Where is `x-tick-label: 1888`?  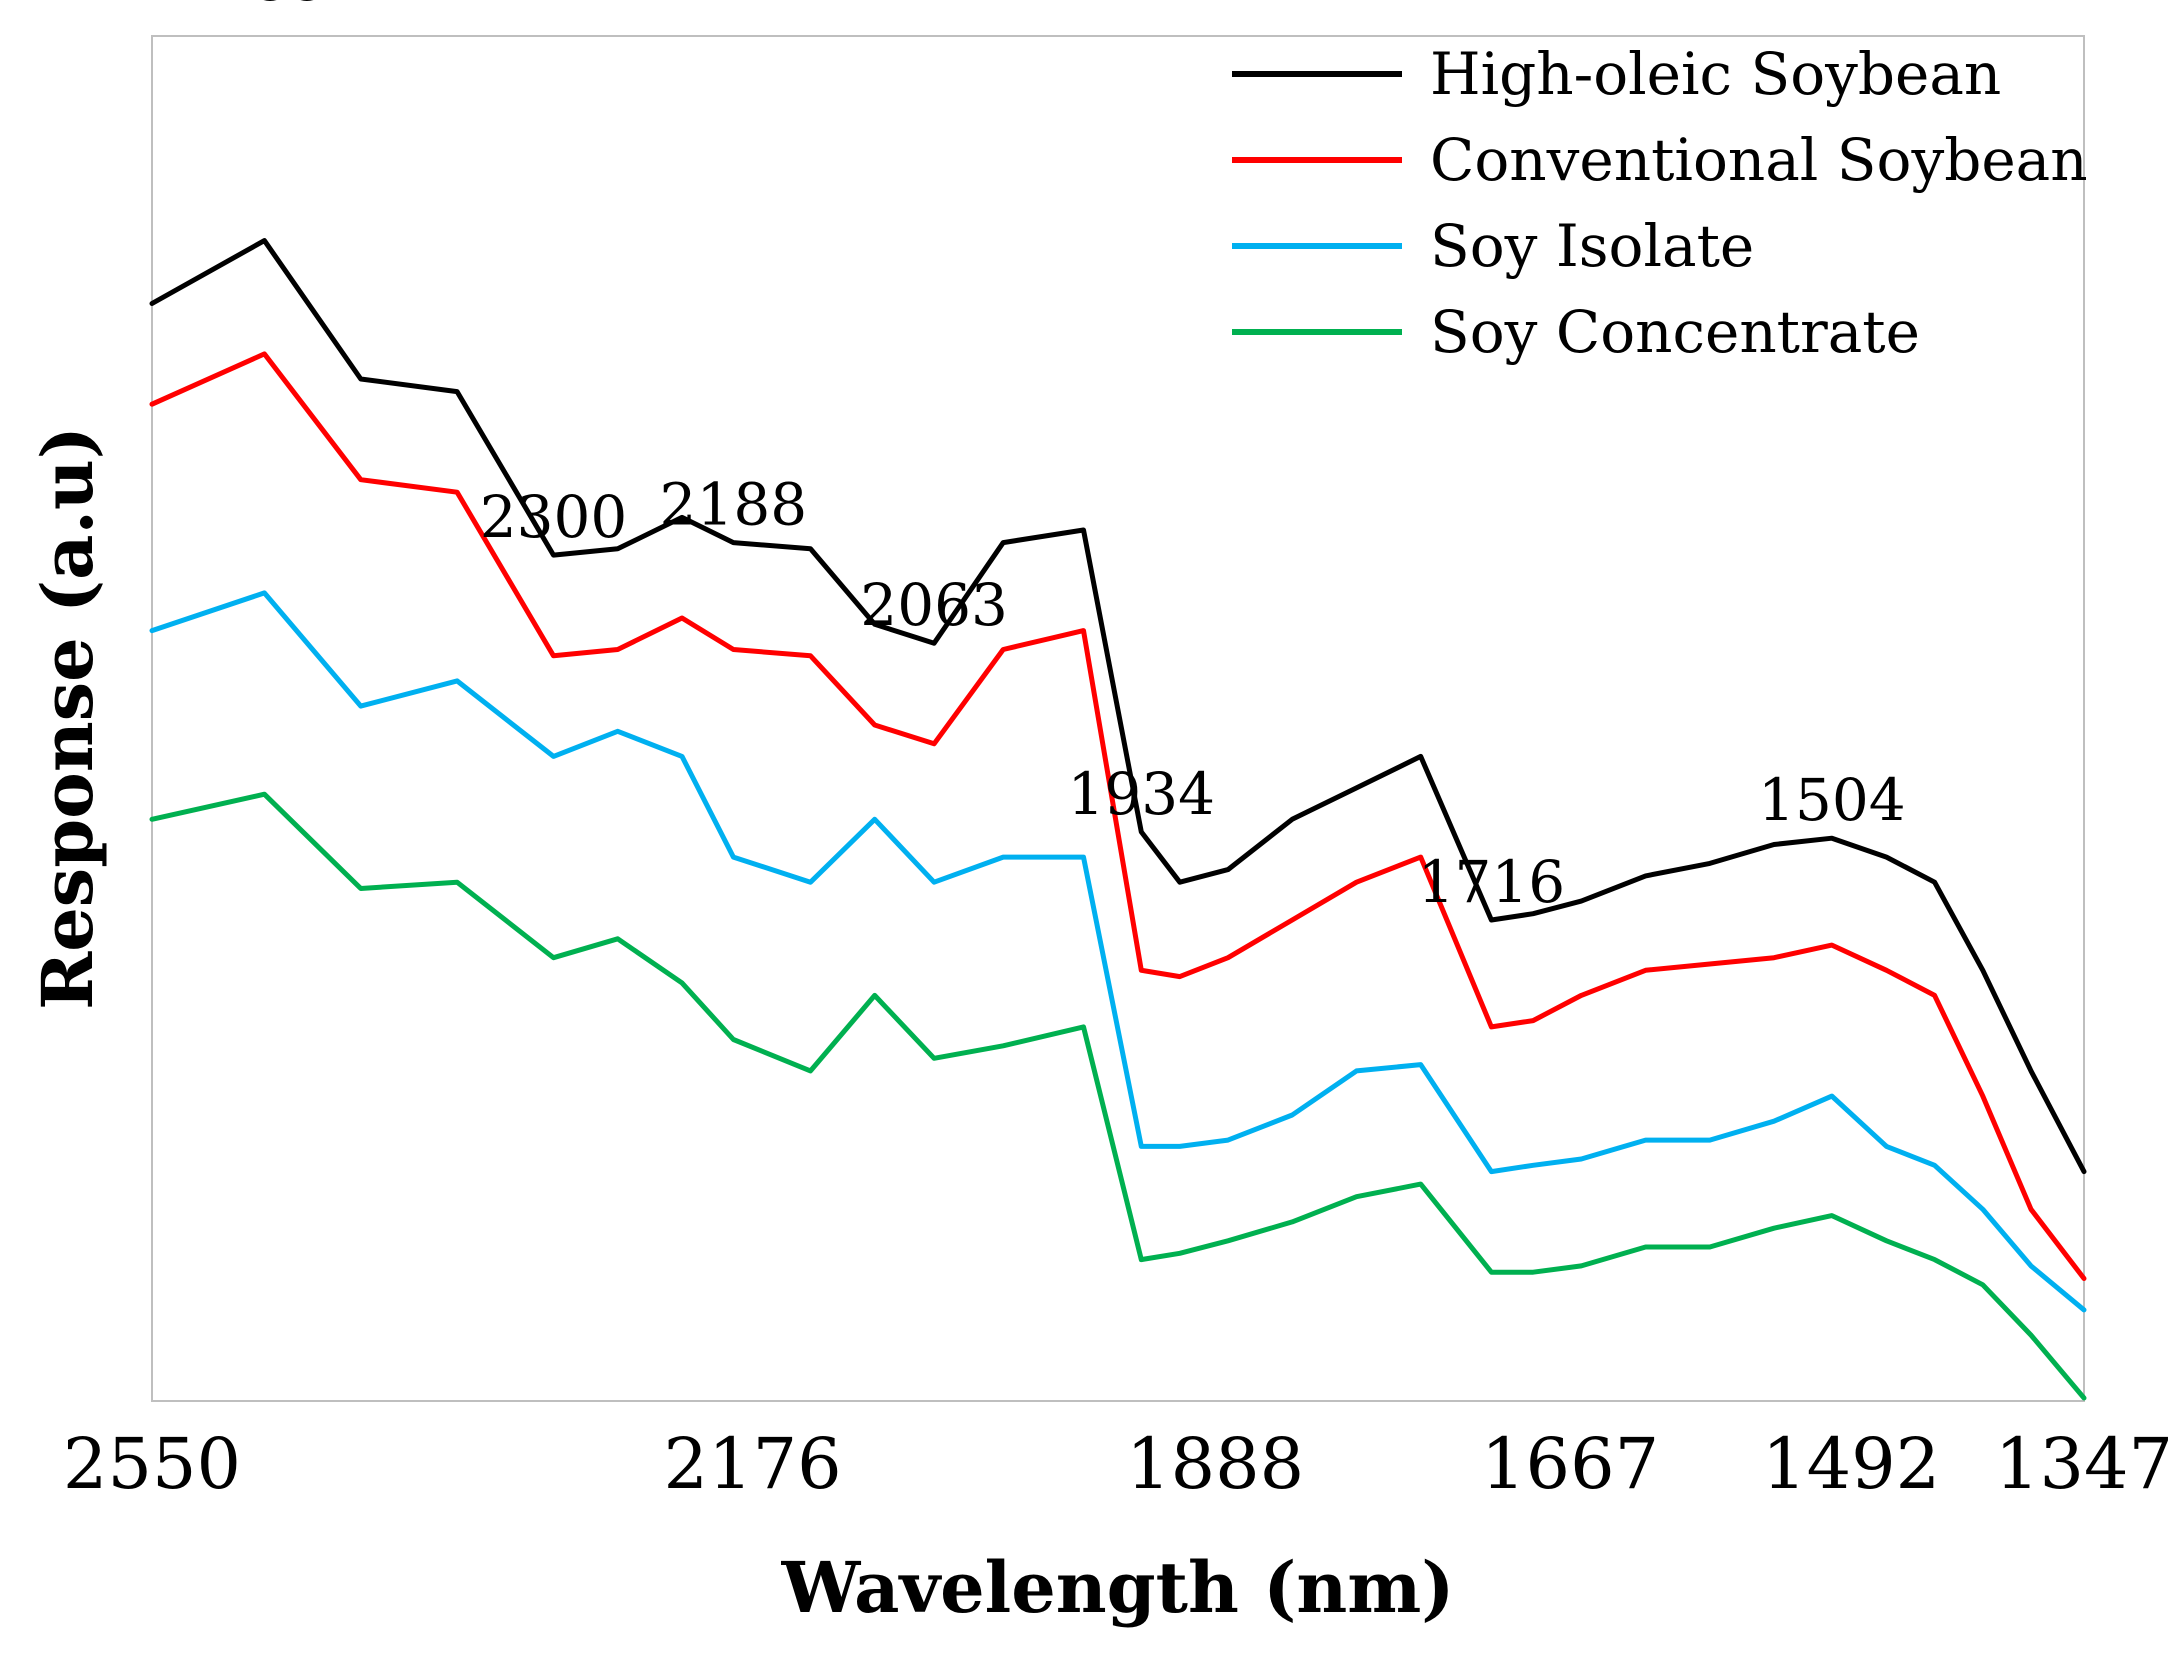
x-tick-label: 1888 is located at coordinates (1215, 1464).